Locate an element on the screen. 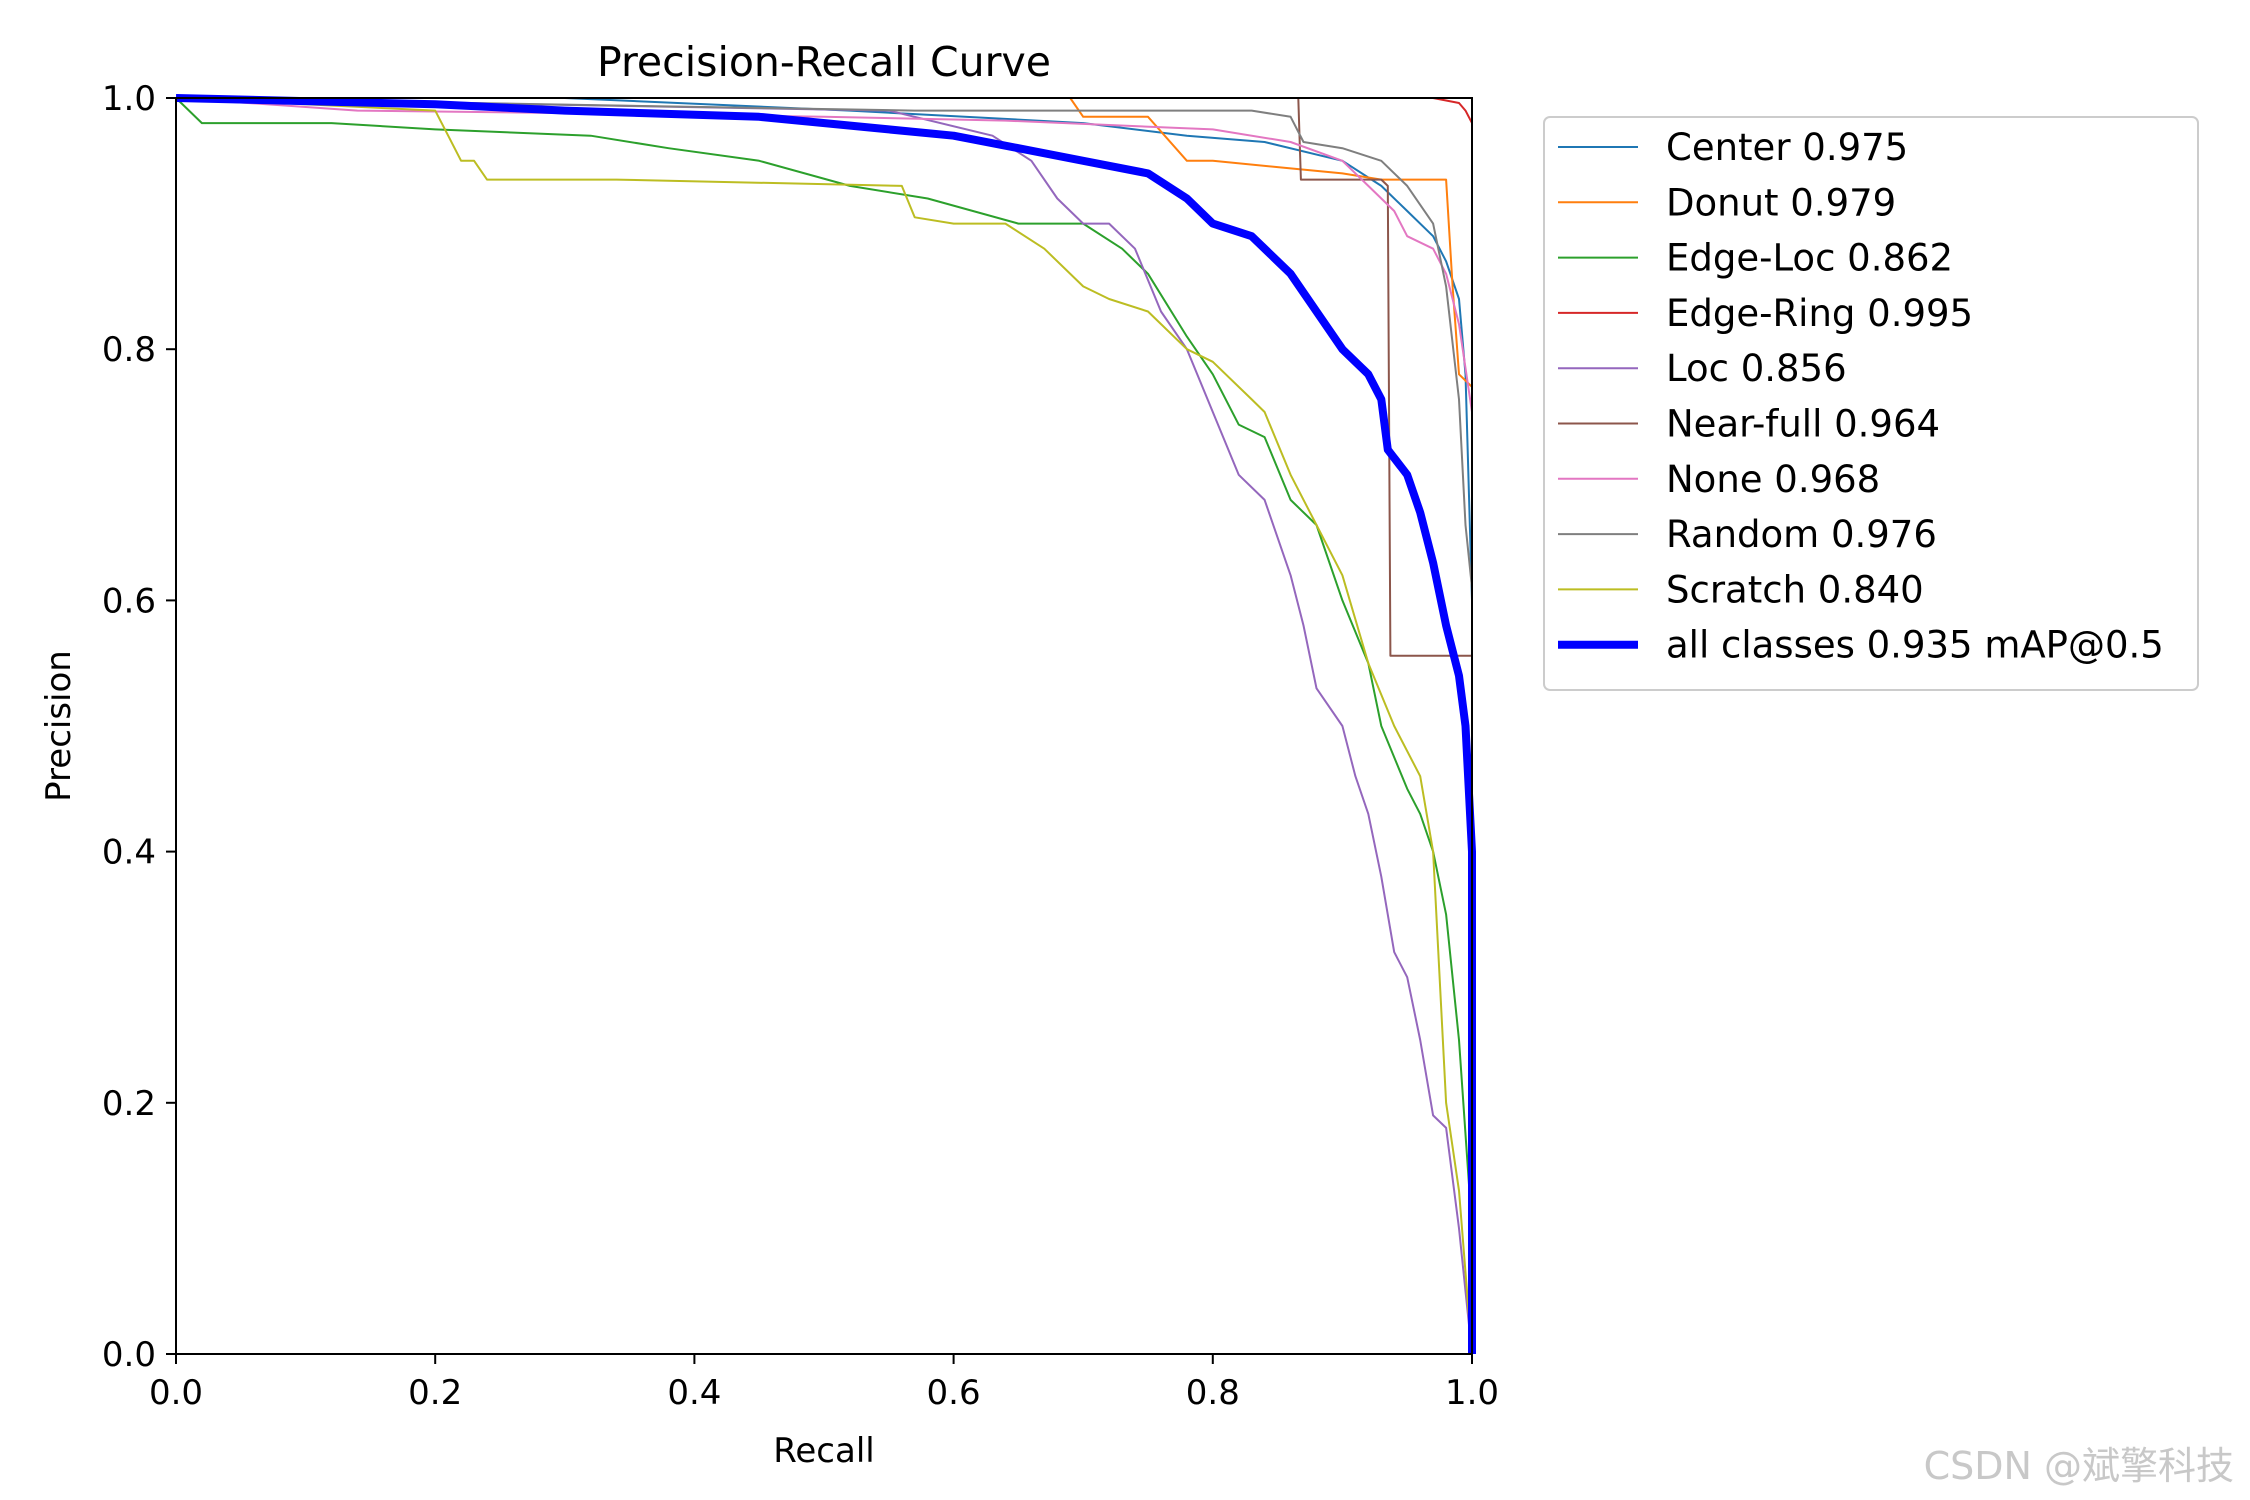 Image resolution: width=2250 pixels, height=1500 pixels. legend-entry-label: Edge-Ring 0.995 is located at coordinates (1819, 313).